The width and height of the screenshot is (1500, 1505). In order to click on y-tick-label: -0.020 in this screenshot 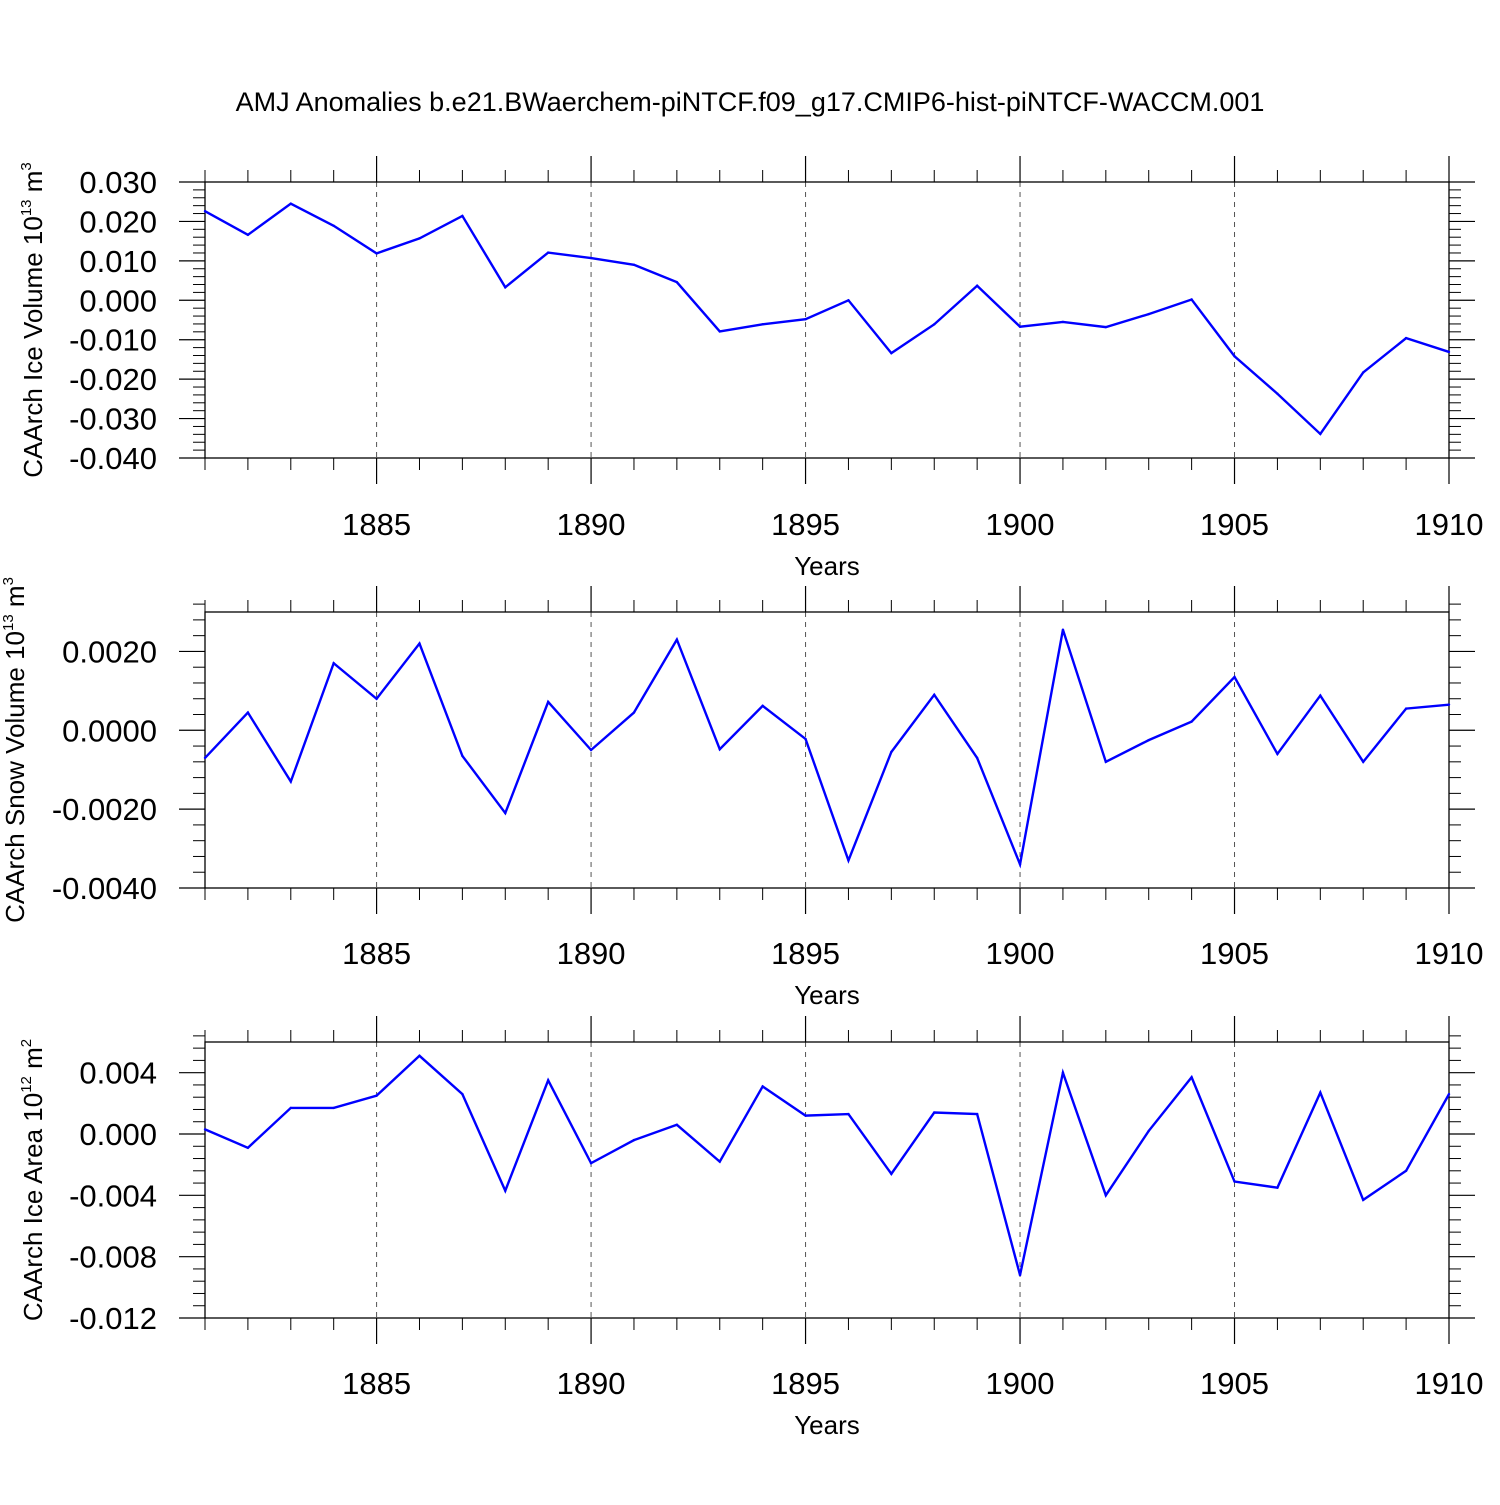, I will do `click(113, 379)`.